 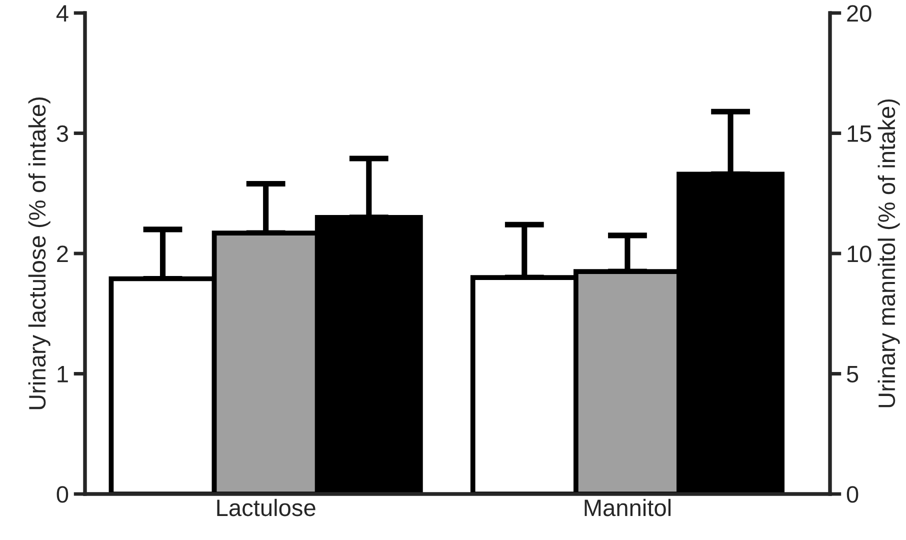 What do you see at coordinates (889, 253) in the screenshot?
I see `y2-axis-title: Urinary mannitol (% of intake)` at bounding box center [889, 253].